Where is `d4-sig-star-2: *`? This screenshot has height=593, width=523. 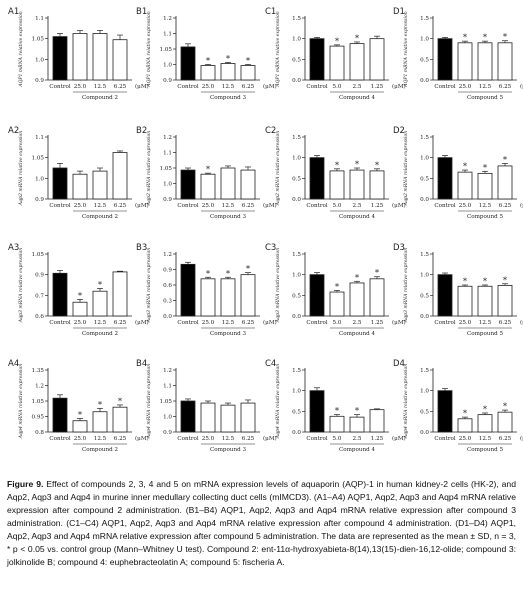 d4-sig-star-2: * is located at coordinates (485, 409).